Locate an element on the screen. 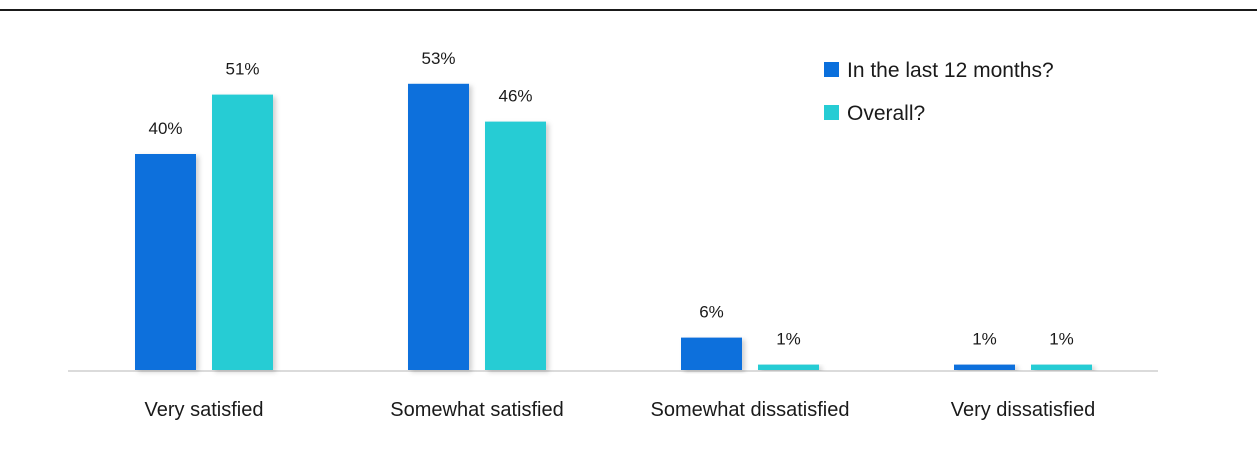 The width and height of the screenshot is (1257, 463). legend: In the last 12 months? Overall? is located at coordinates (939, 92).